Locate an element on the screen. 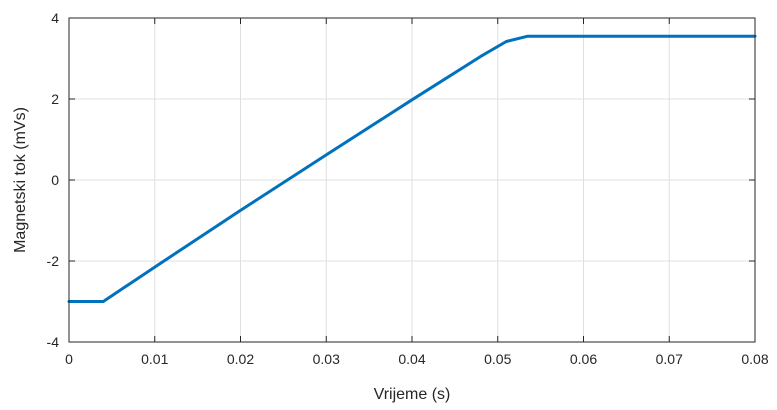 The height and width of the screenshot is (410, 777). y-tick-label: 2 is located at coordinates (55, 99).